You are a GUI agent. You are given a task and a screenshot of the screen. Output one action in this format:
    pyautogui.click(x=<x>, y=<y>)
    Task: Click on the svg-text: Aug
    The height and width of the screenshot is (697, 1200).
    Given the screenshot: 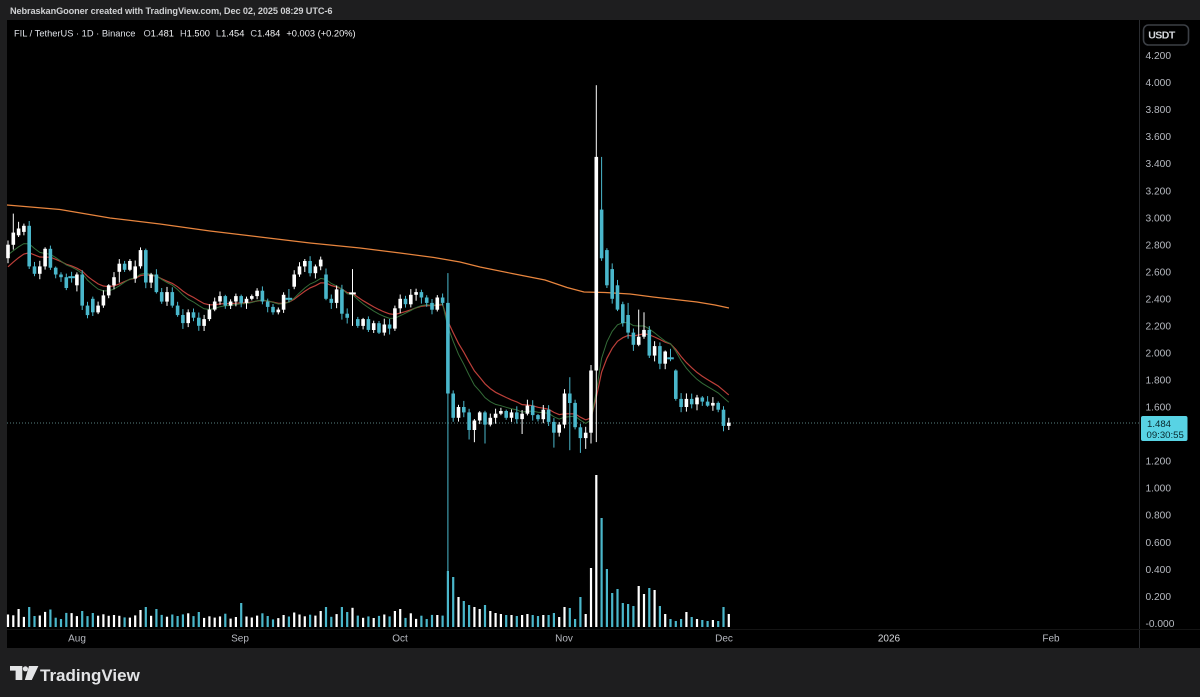 What is the action you would take?
    pyautogui.click(x=77, y=639)
    